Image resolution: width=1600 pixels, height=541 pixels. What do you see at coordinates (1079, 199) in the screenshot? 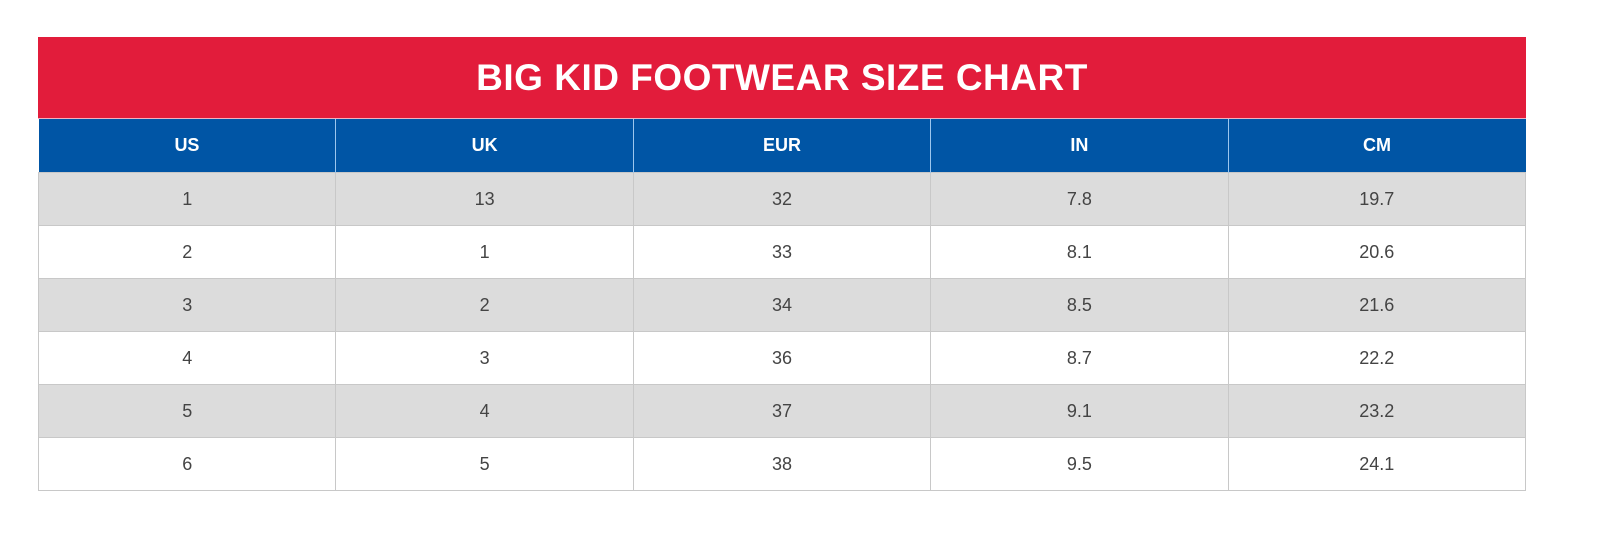
I see `cell-in: 7.8` at bounding box center [1079, 199].